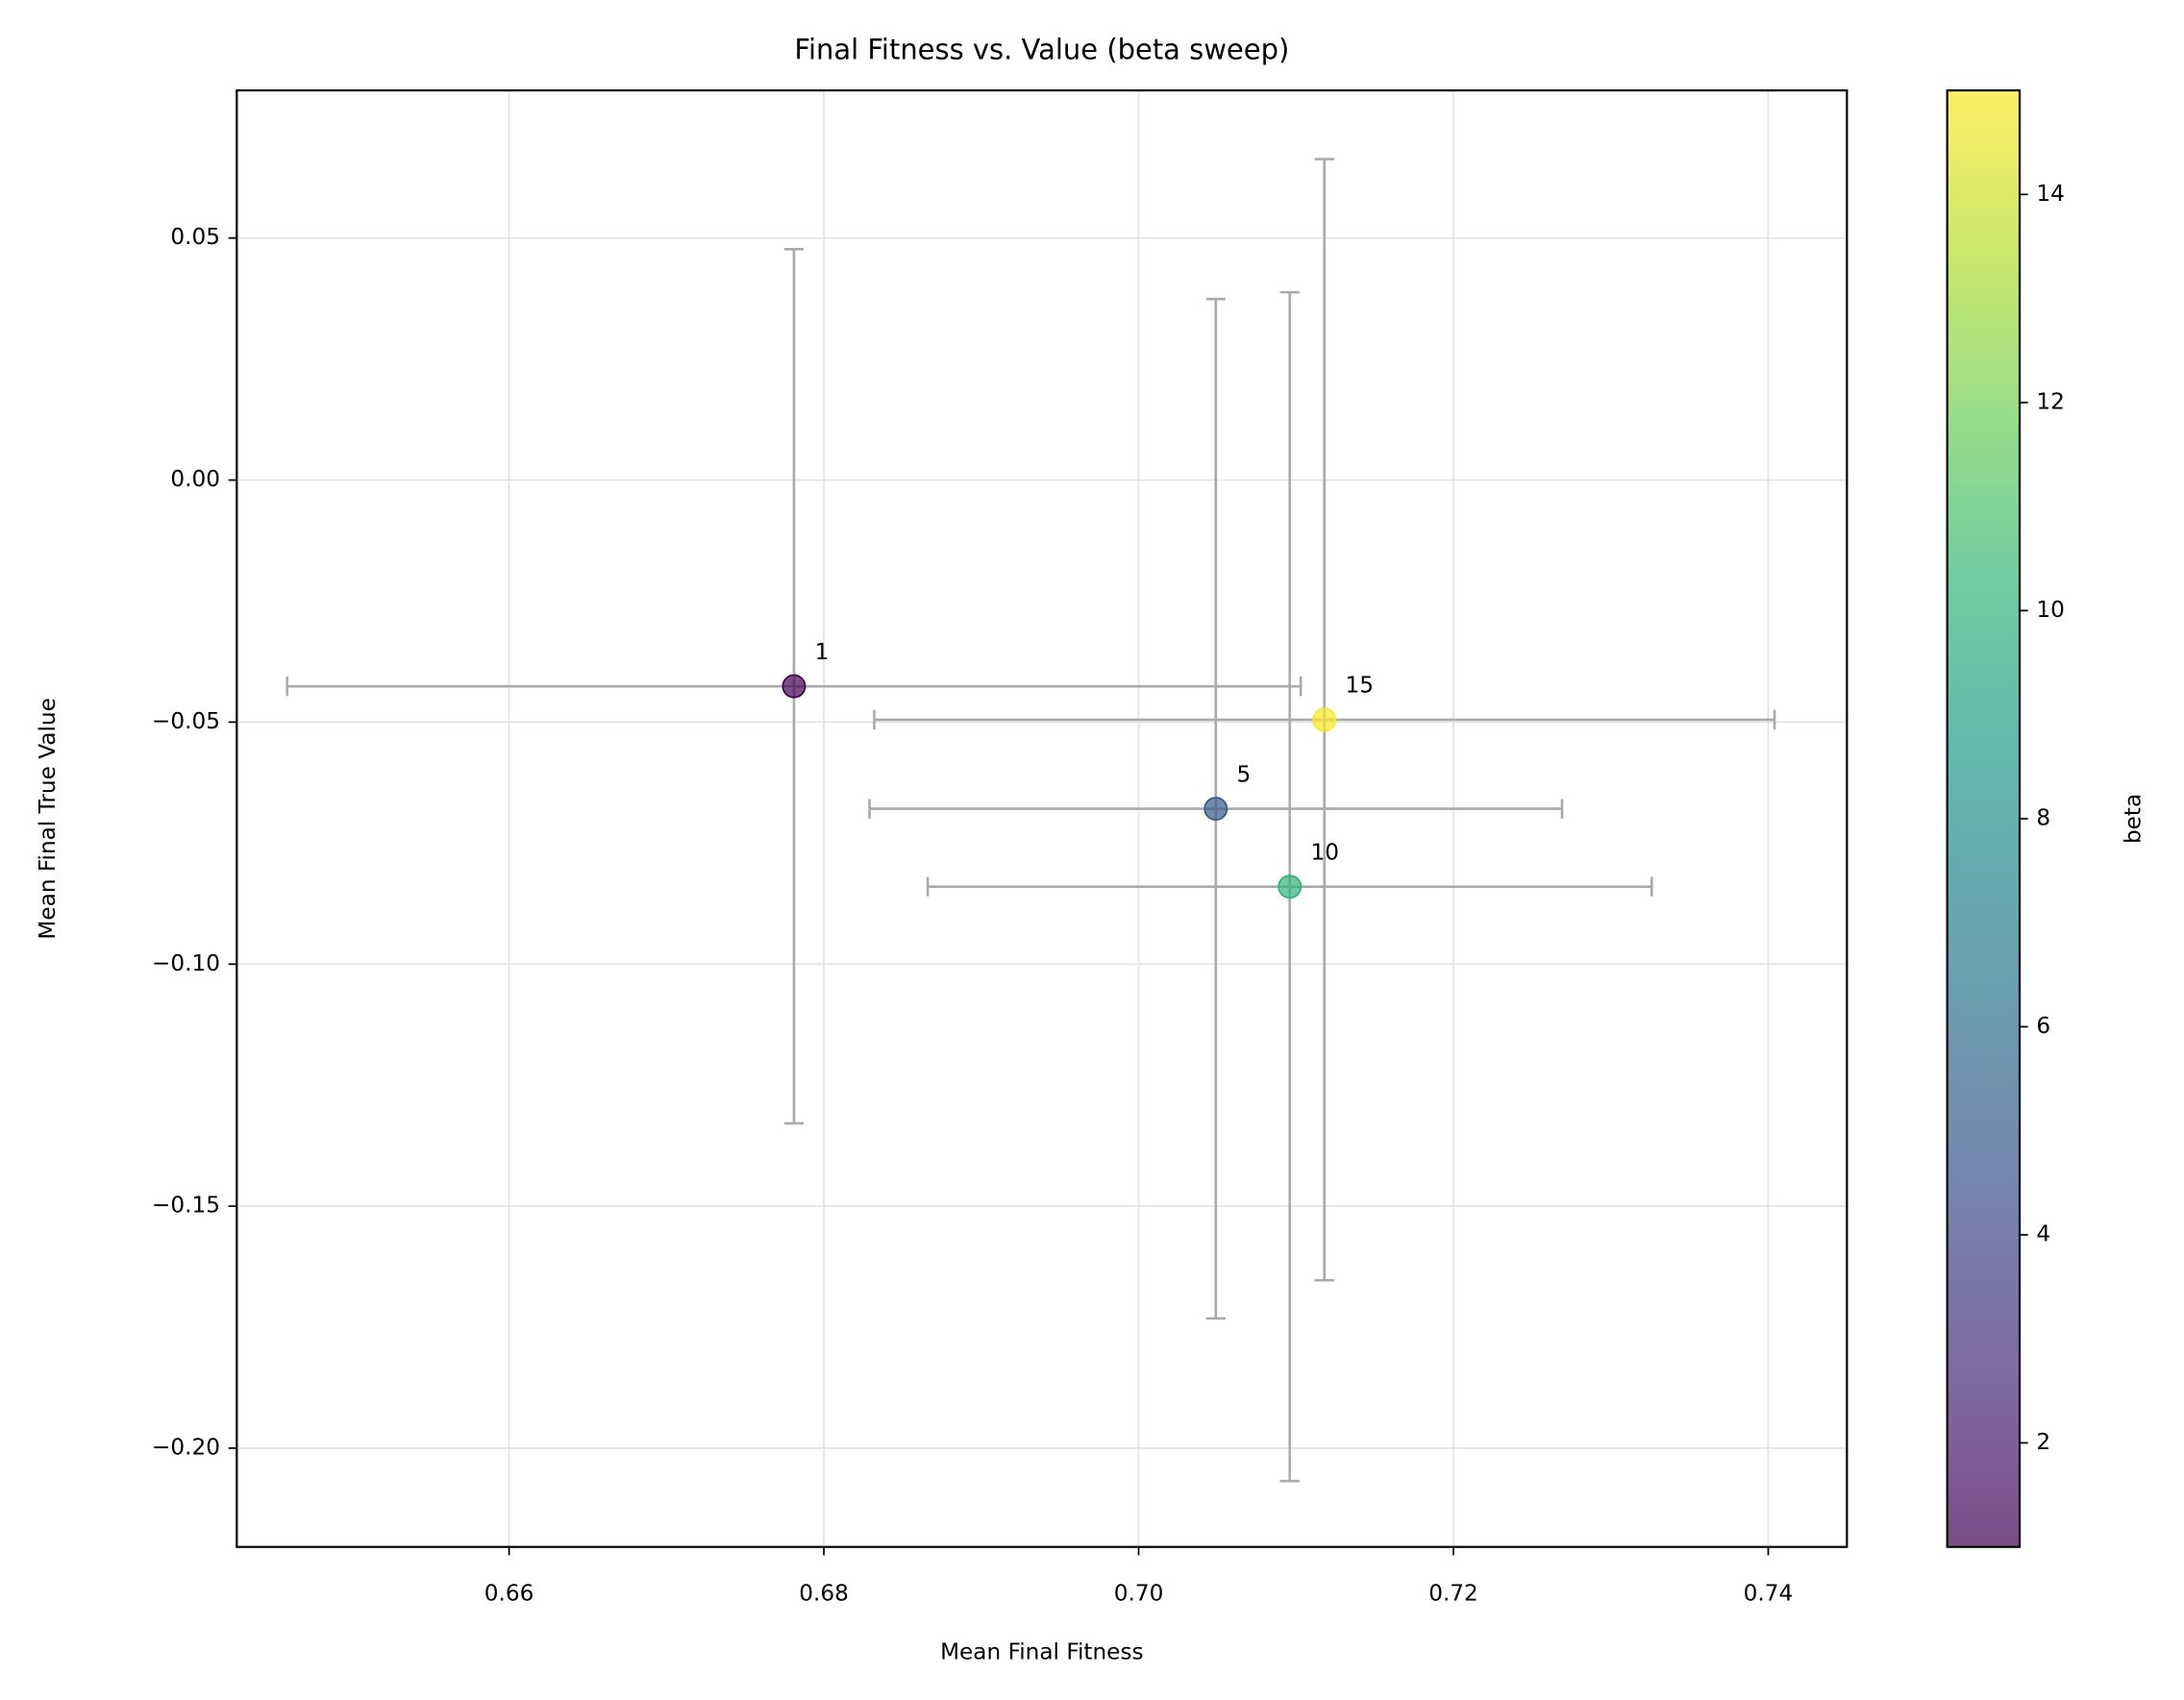 The image size is (2184, 1700). I want to click on y-tick-label: −0.20, so click(186, 1447).